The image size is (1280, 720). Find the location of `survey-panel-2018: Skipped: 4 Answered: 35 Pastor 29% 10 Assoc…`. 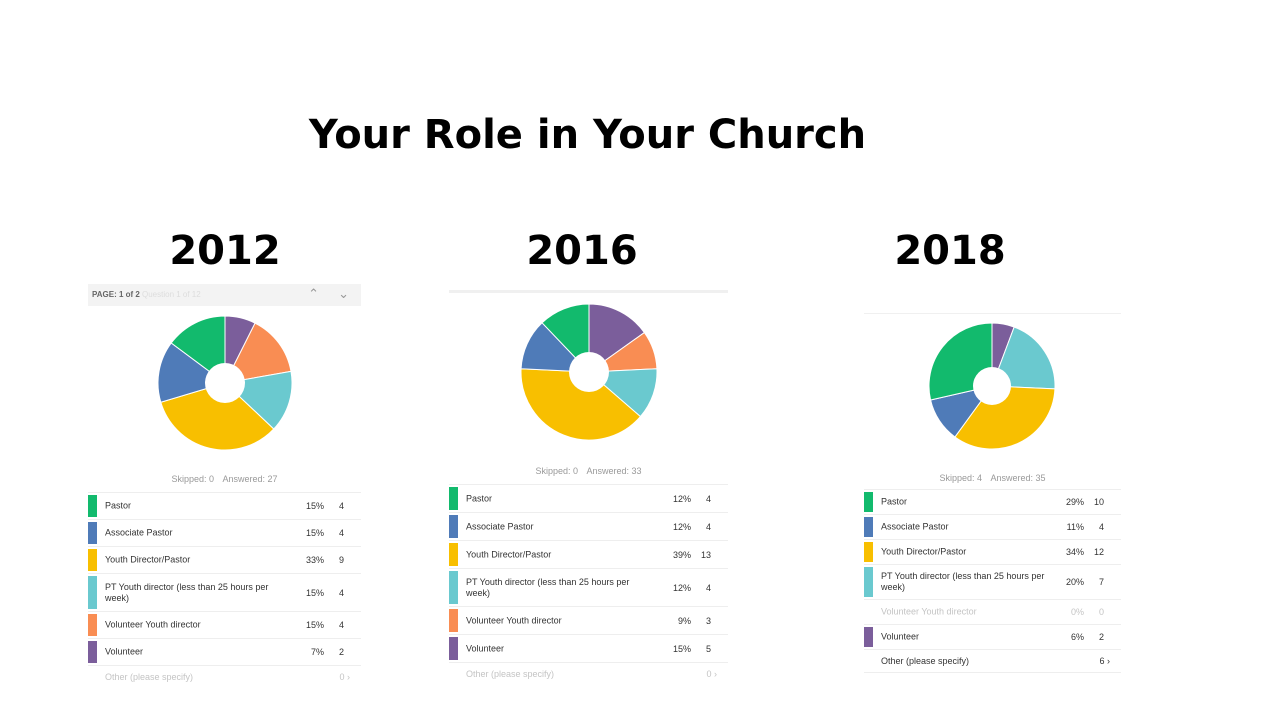

survey-panel-2018: Skipped: 4 Answered: 35 Pastor 29% 10 Assoc… is located at coordinates (992, 498).